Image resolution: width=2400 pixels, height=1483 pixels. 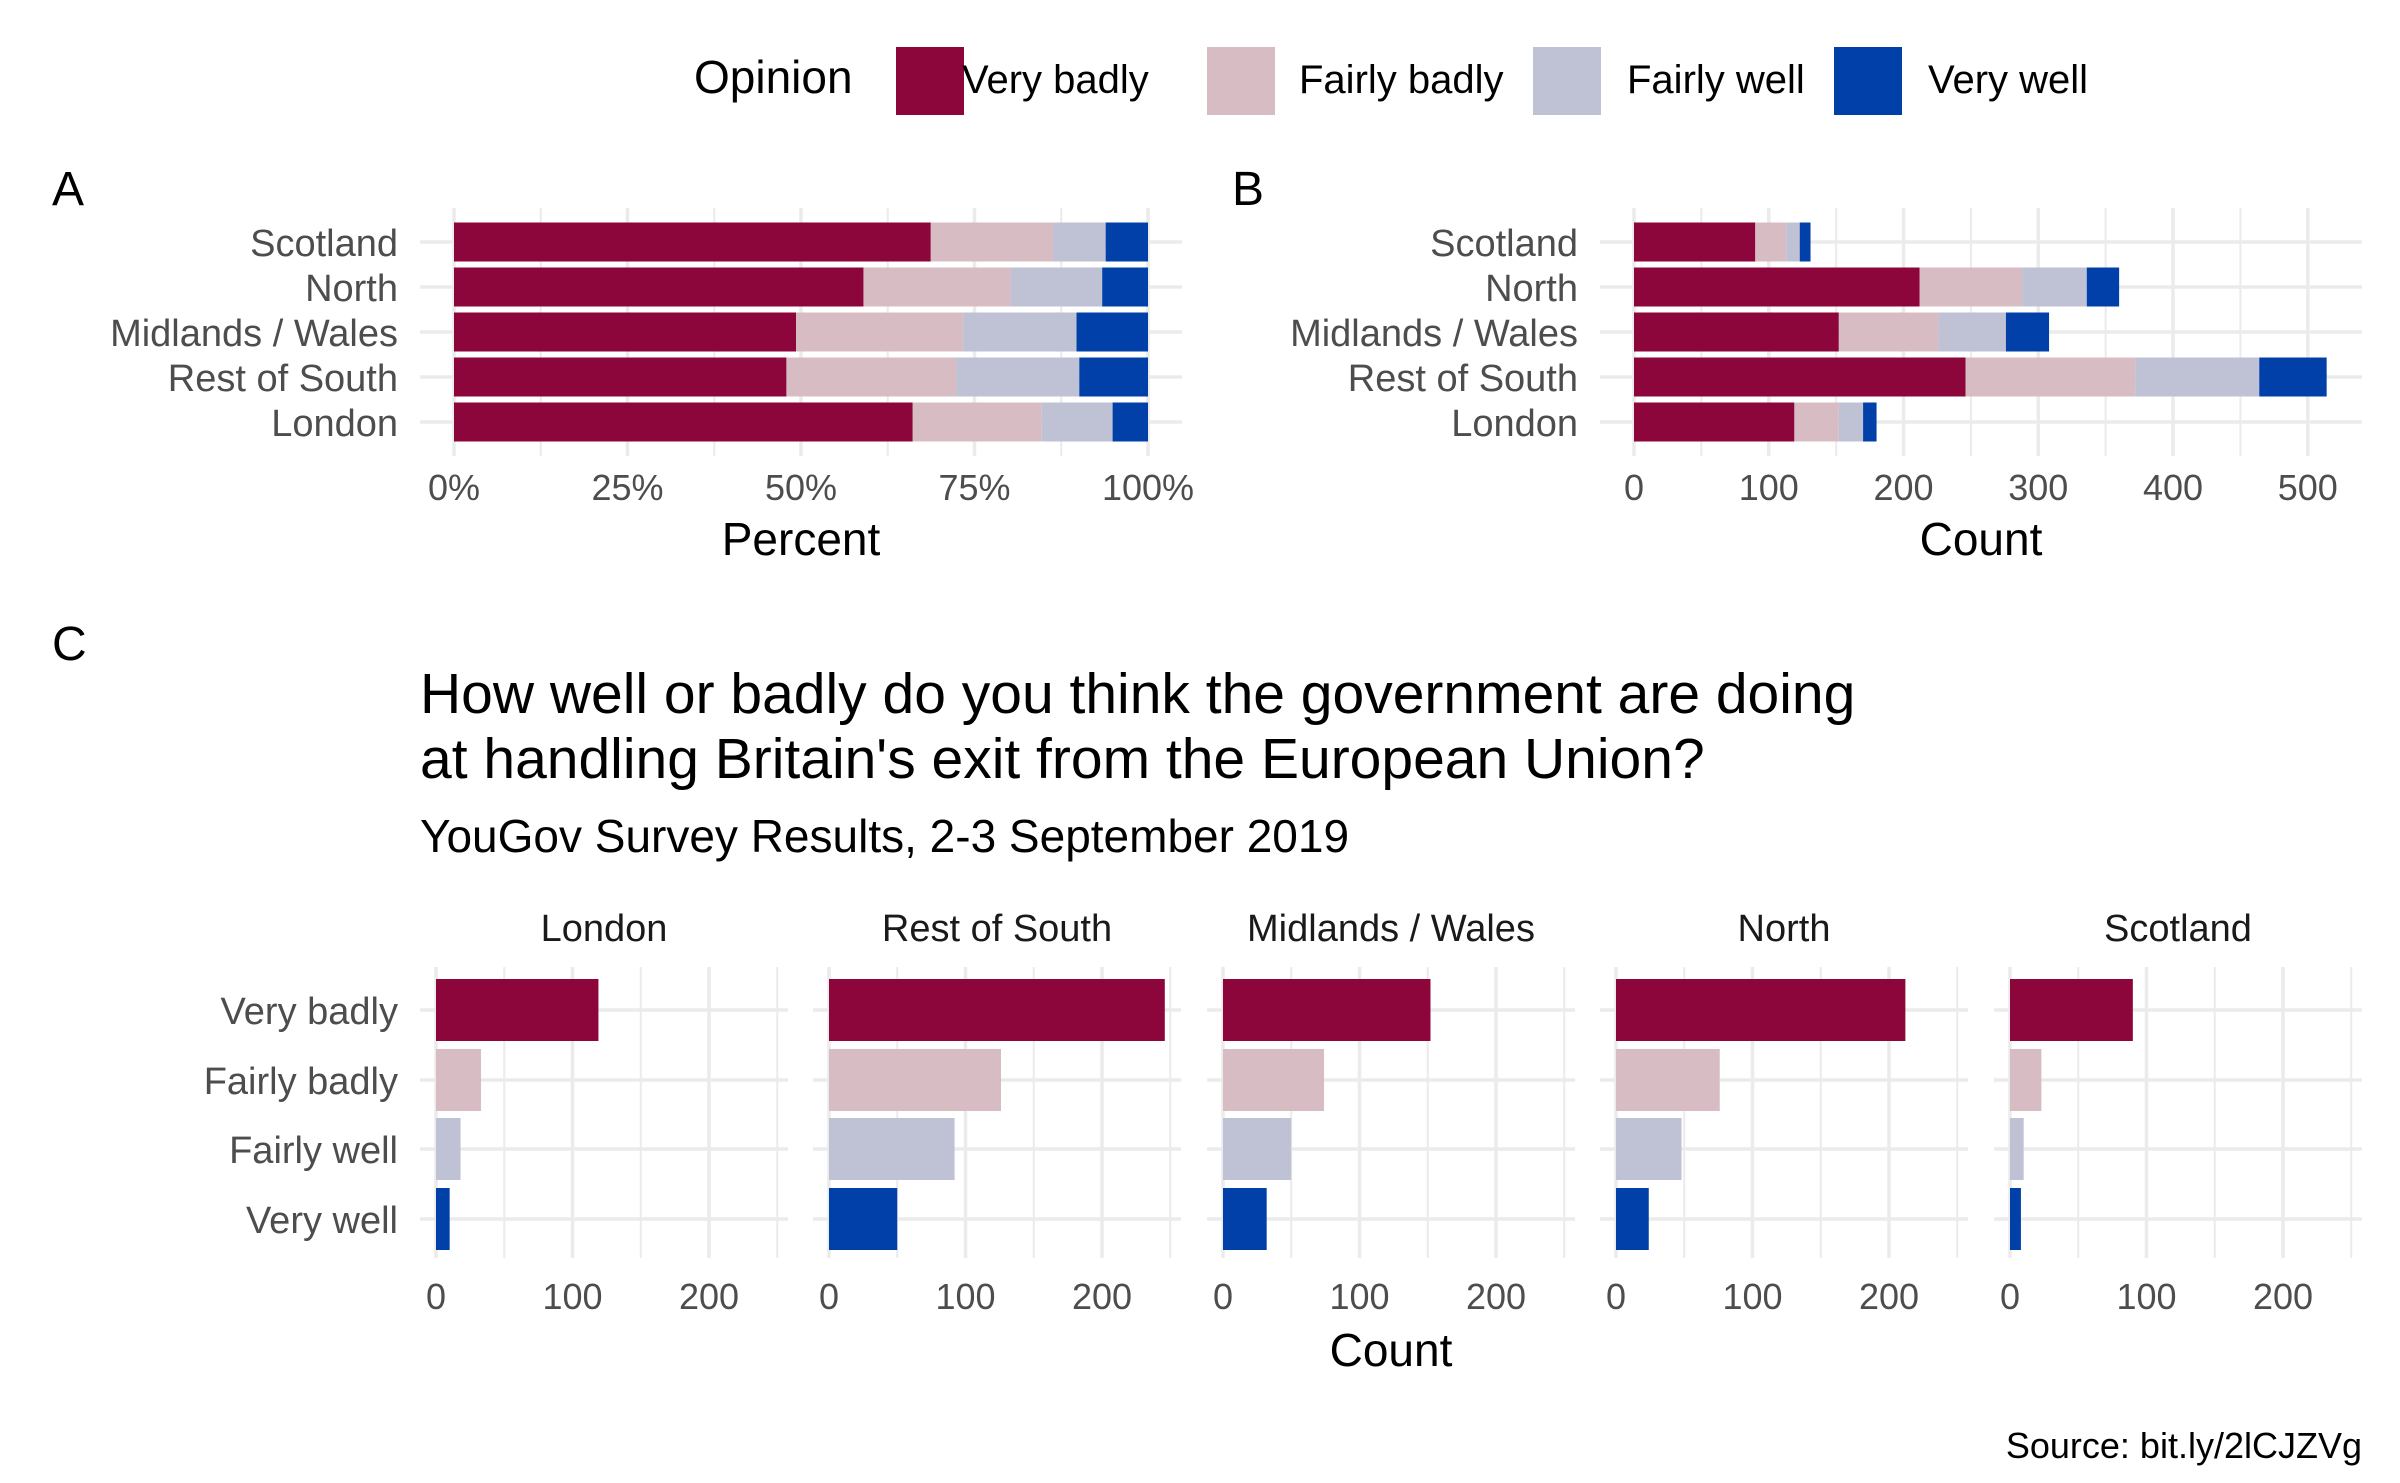 What do you see at coordinates (313, 1151) in the screenshot?
I see `chart-c-category-label: Fairly well` at bounding box center [313, 1151].